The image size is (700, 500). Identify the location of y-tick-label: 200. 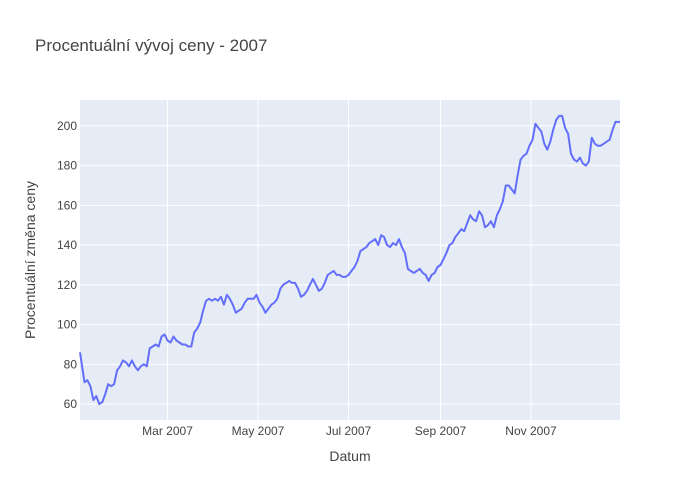
(67, 126).